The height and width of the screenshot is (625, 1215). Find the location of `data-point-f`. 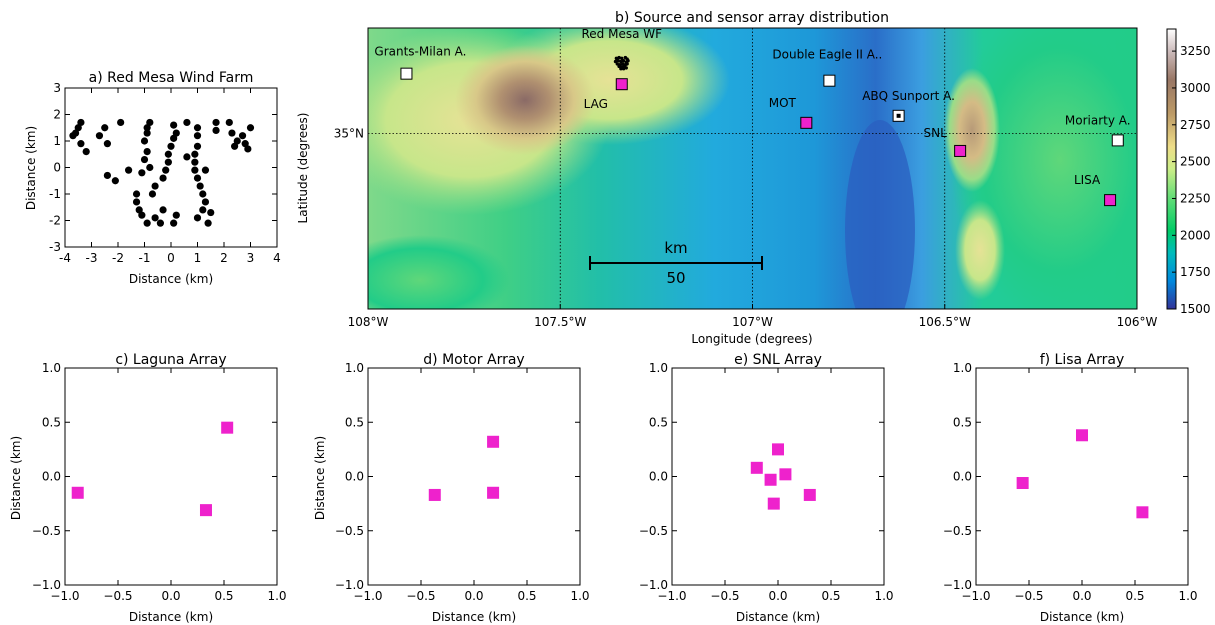

data-point-f is located at coordinates (1022, 483).